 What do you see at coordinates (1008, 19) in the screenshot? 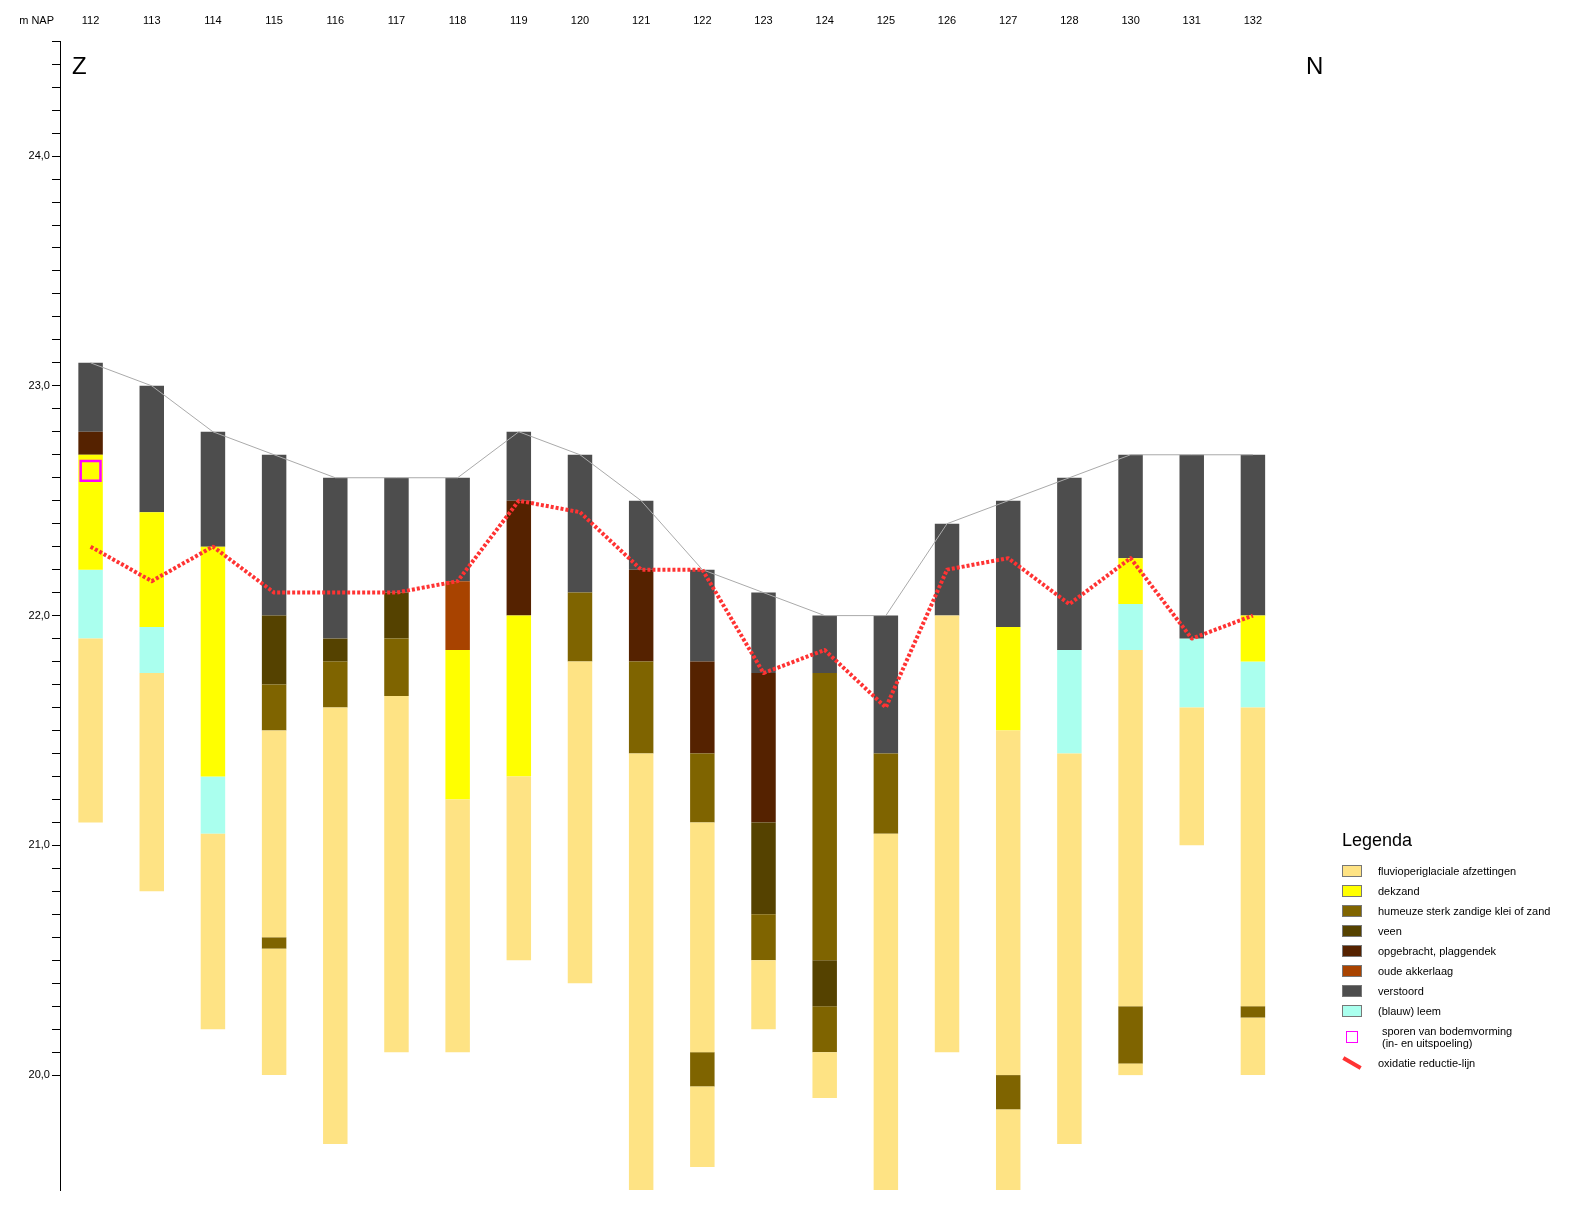
I see `x-tick-label: 127` at bounding box center [1008, 19].